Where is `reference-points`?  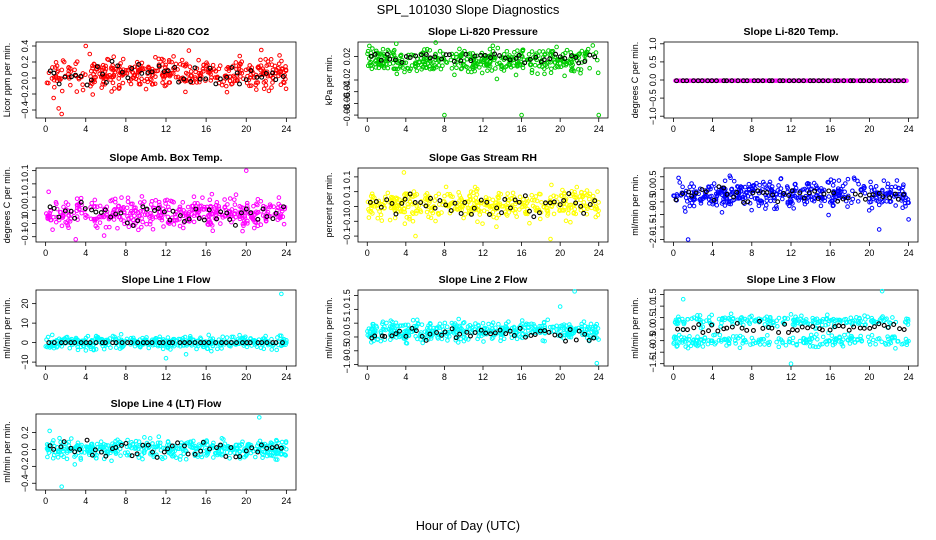 reference-points is located at coordinates (789, 194).